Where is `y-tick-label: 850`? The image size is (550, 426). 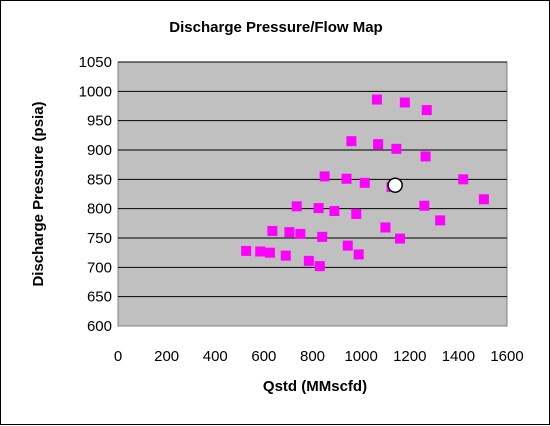 y-tick-label: 850 is located at coordinates (99, 179).